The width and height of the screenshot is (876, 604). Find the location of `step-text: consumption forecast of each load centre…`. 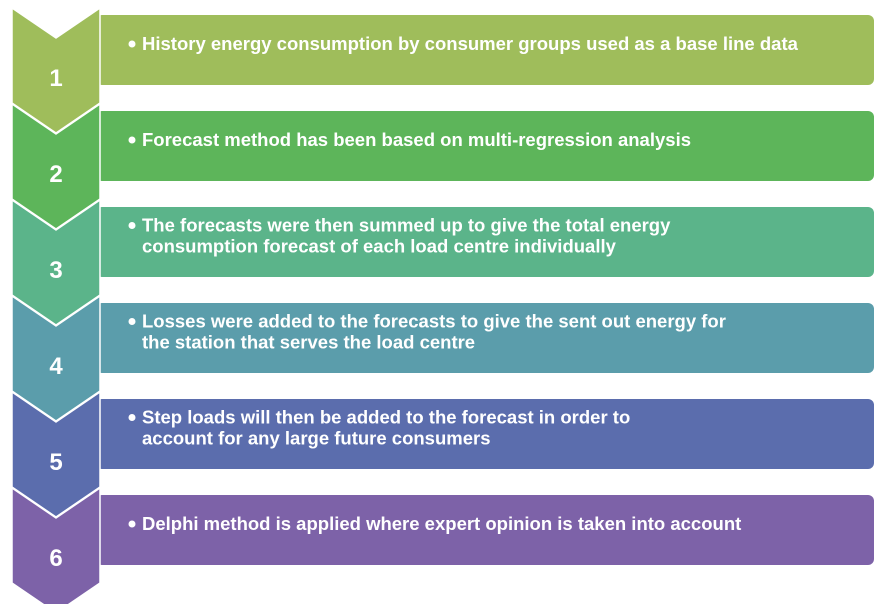

step-text: consumption forecast of each load centre… is located at coordinates (379, 246).